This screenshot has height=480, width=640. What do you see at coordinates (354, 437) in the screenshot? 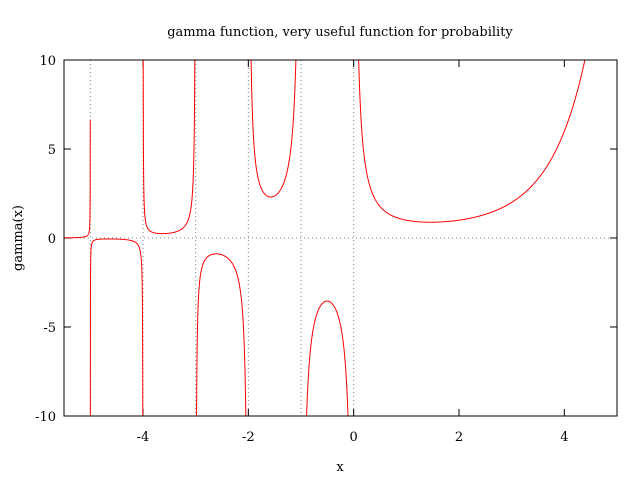
I see `x-tick-label: 0` at bounding box center [354, 437].